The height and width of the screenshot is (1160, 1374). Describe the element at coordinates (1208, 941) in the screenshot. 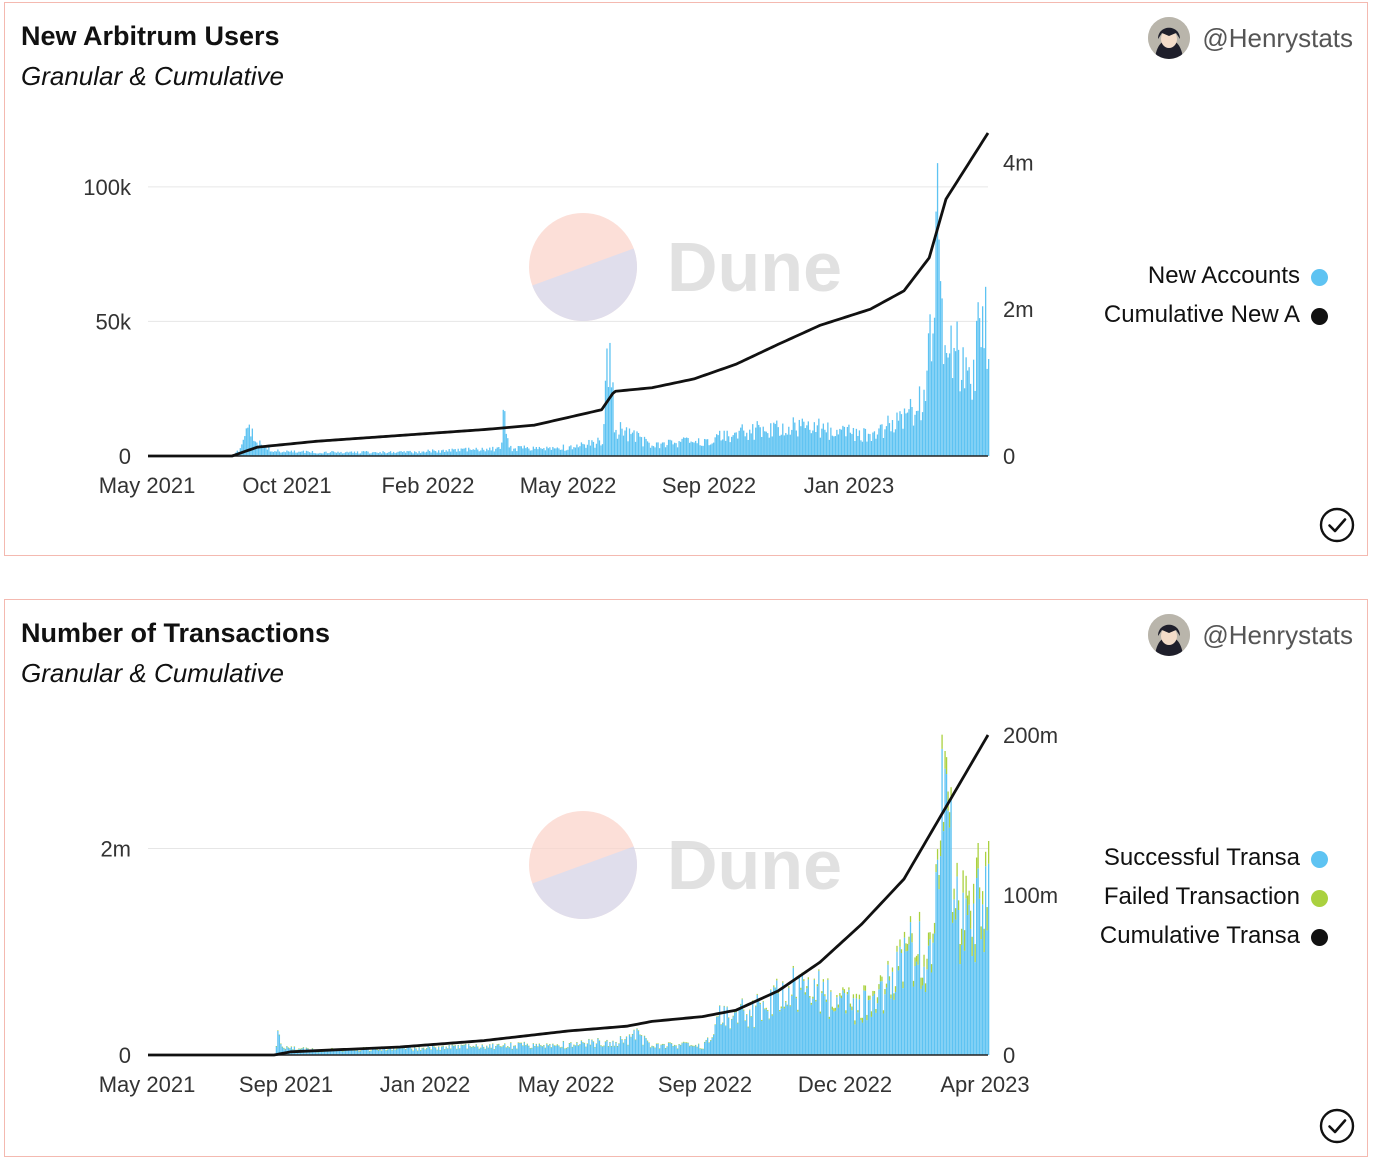

I see `legend-item: Cumulative Transa` at that location.